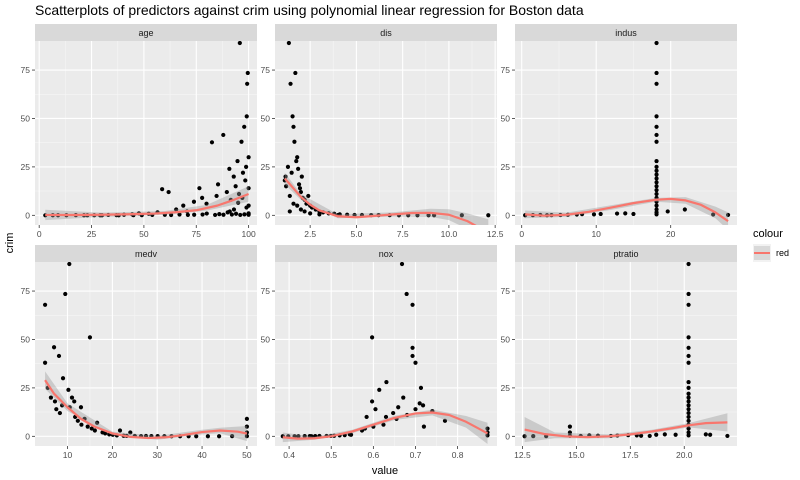 This screenshot has width=800, height=480. I want to click on fit-ptratio, so click(626, 428).